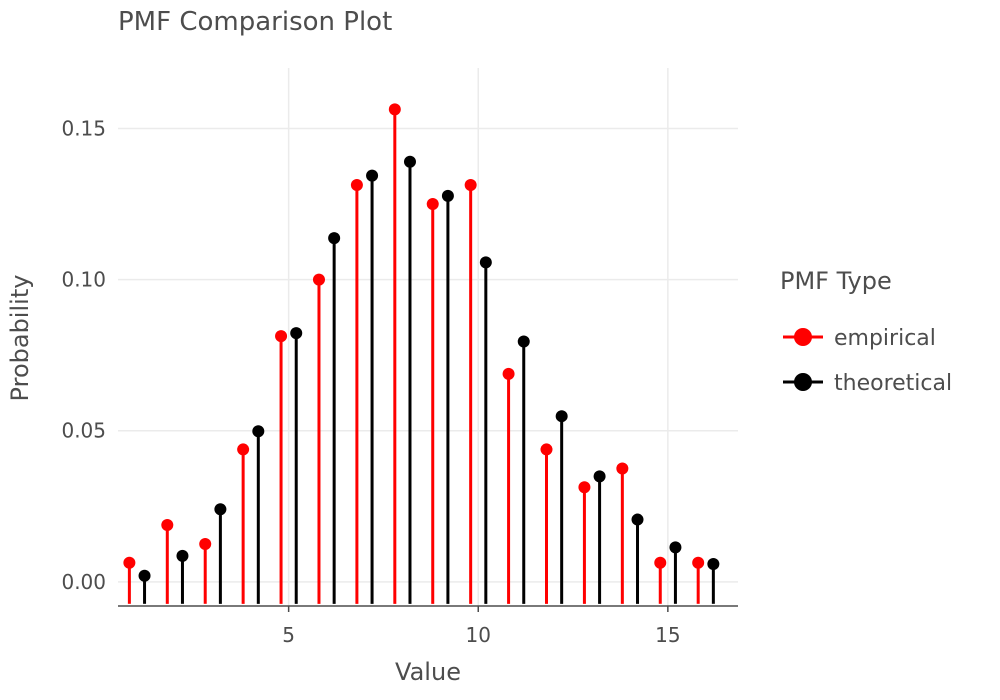 The height and width of the screenshot is (700, 1000). Describe the element at coordinates (20, 338) in the screenshot. I see `y-axis-title: Probability` at that location.